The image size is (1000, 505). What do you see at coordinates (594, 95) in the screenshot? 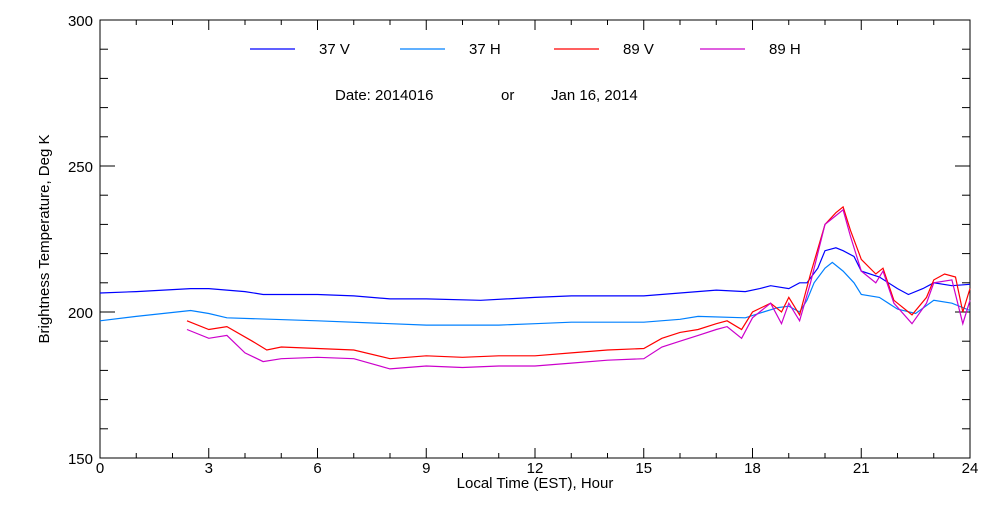
I see `date-text: Jan 16, 2014` at bounding box center [594, 95].